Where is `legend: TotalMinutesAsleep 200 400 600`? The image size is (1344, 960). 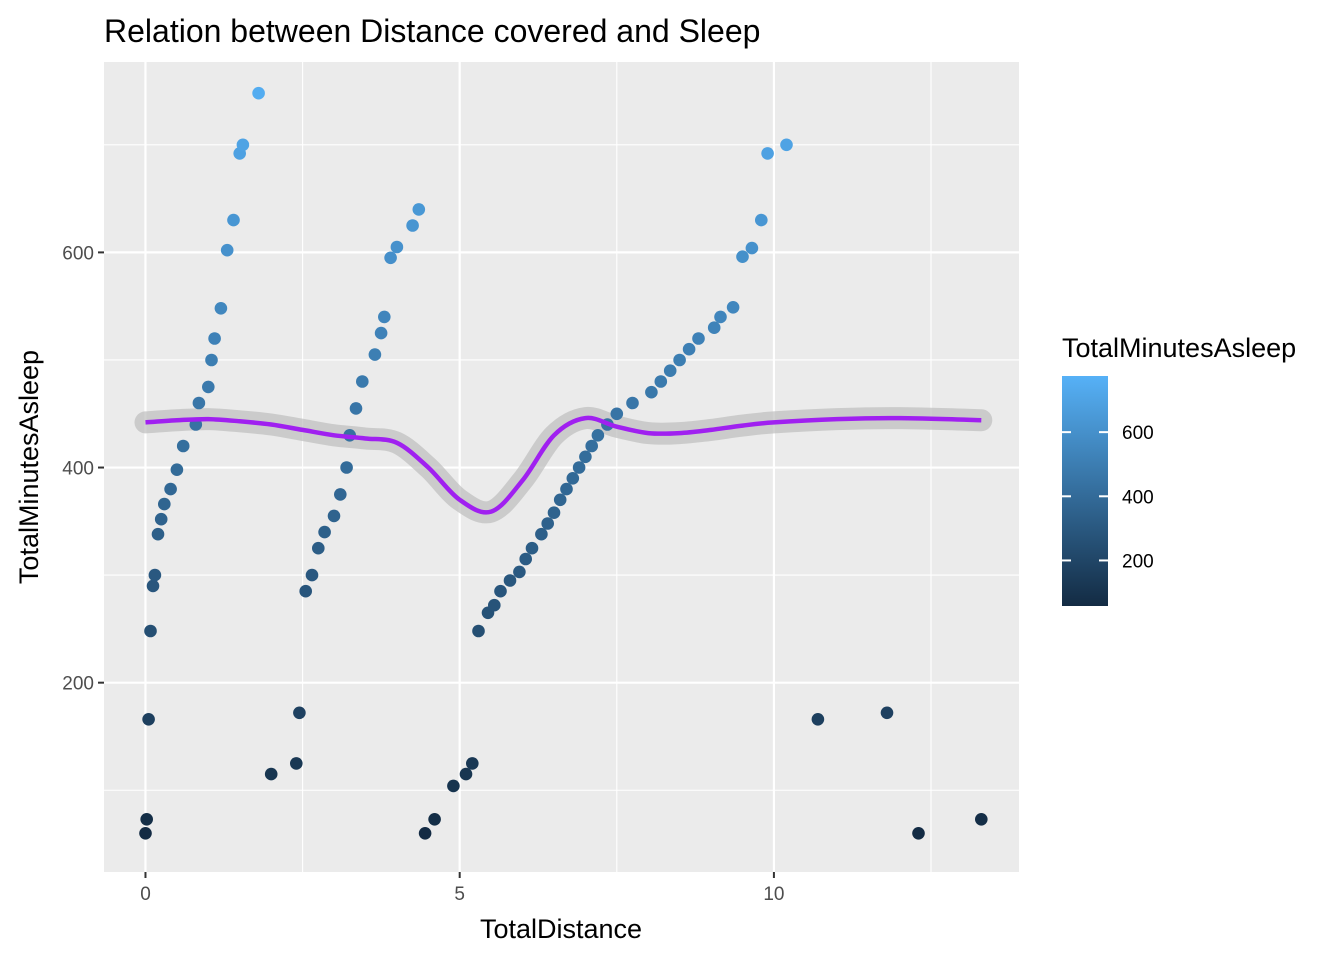 legend: TotalMinutesAsleep 200 400 600 is located at coordinates (1179, 469).